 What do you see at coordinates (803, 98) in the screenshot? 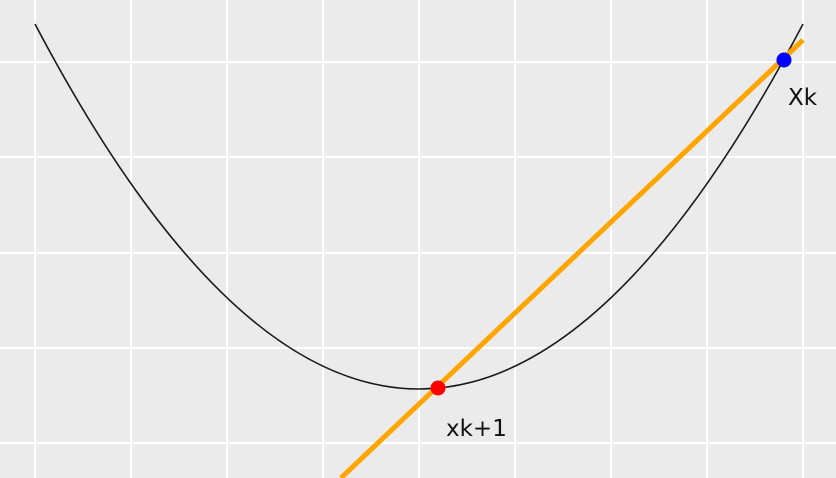
I see `point-xk-label: Xk` at bounding box center [803, 98].